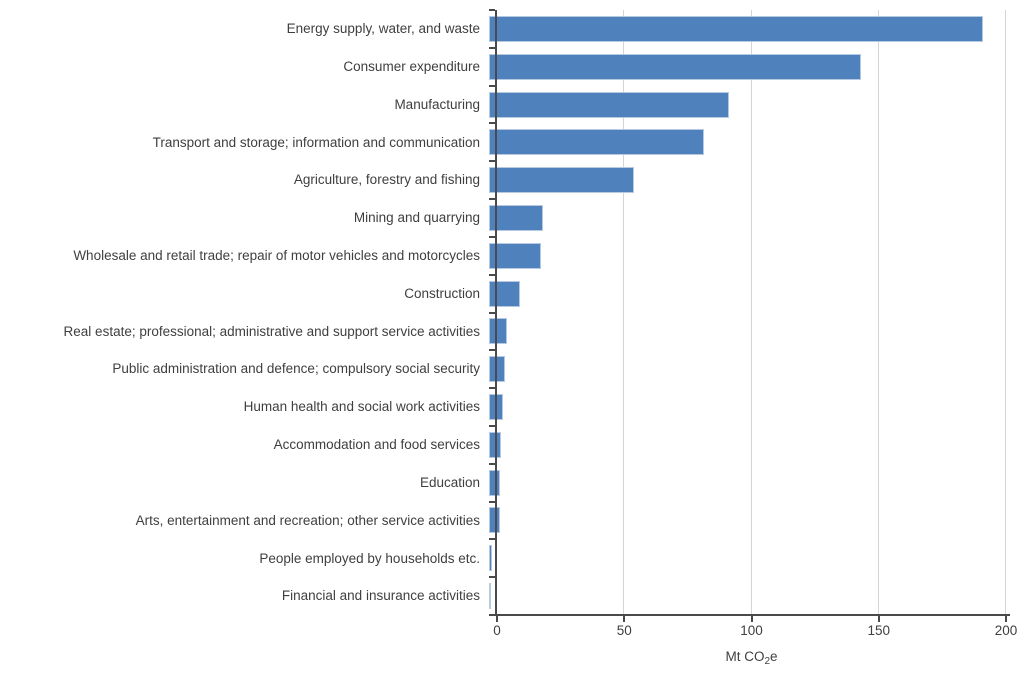  What do you see at coordinates (624, 630) in the screenshot?
I see `x-tick-label: 50` at bounding box center [624, 630].